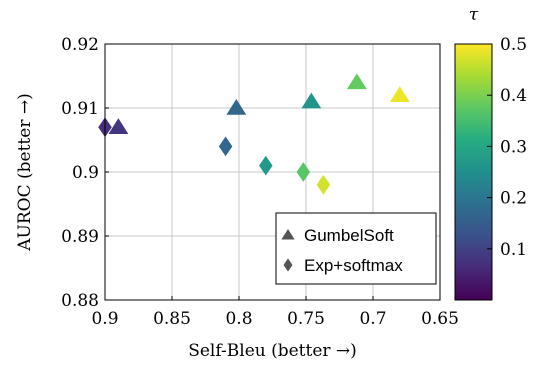  What do you see at coordinates (306, 319) in the screenshot?
I see `x-tick-label: 0.75` at bounding box center [306, 319].